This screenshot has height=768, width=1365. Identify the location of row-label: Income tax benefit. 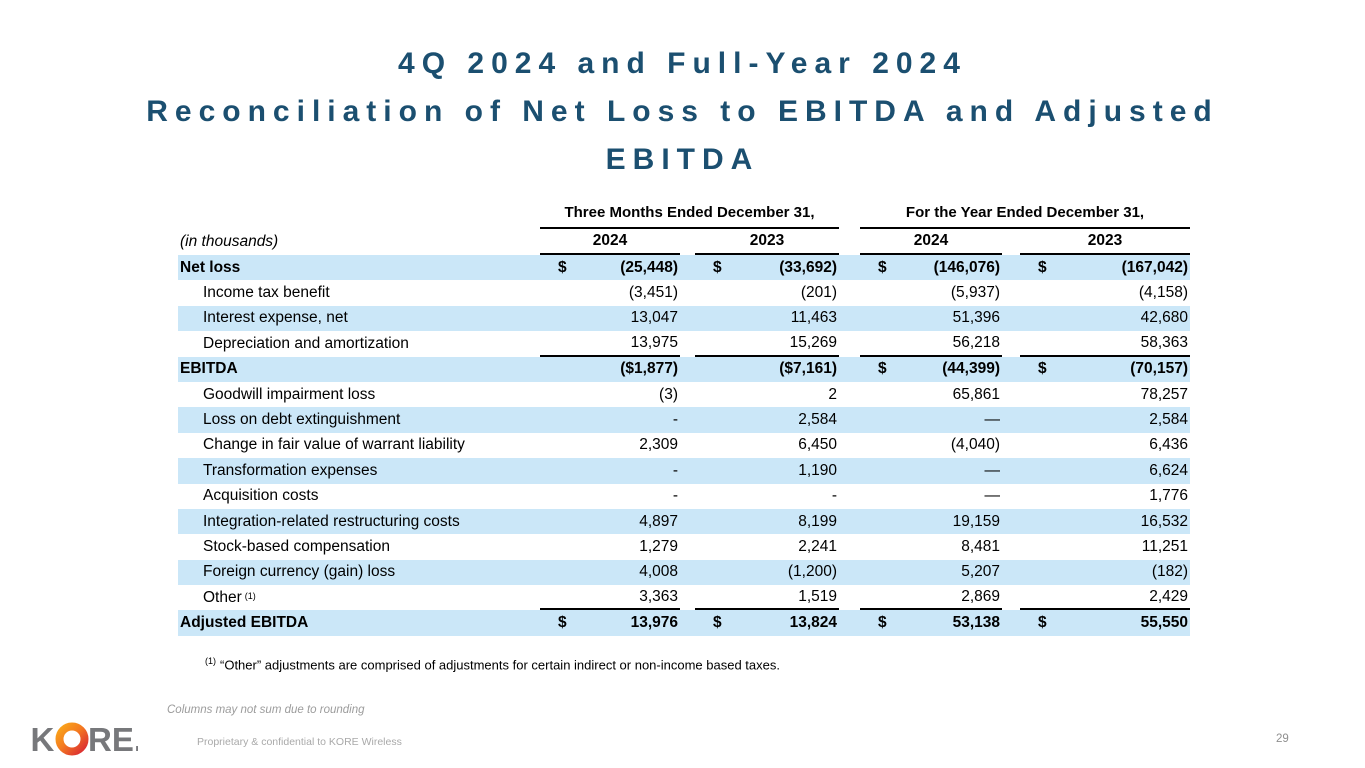
(266, 293).